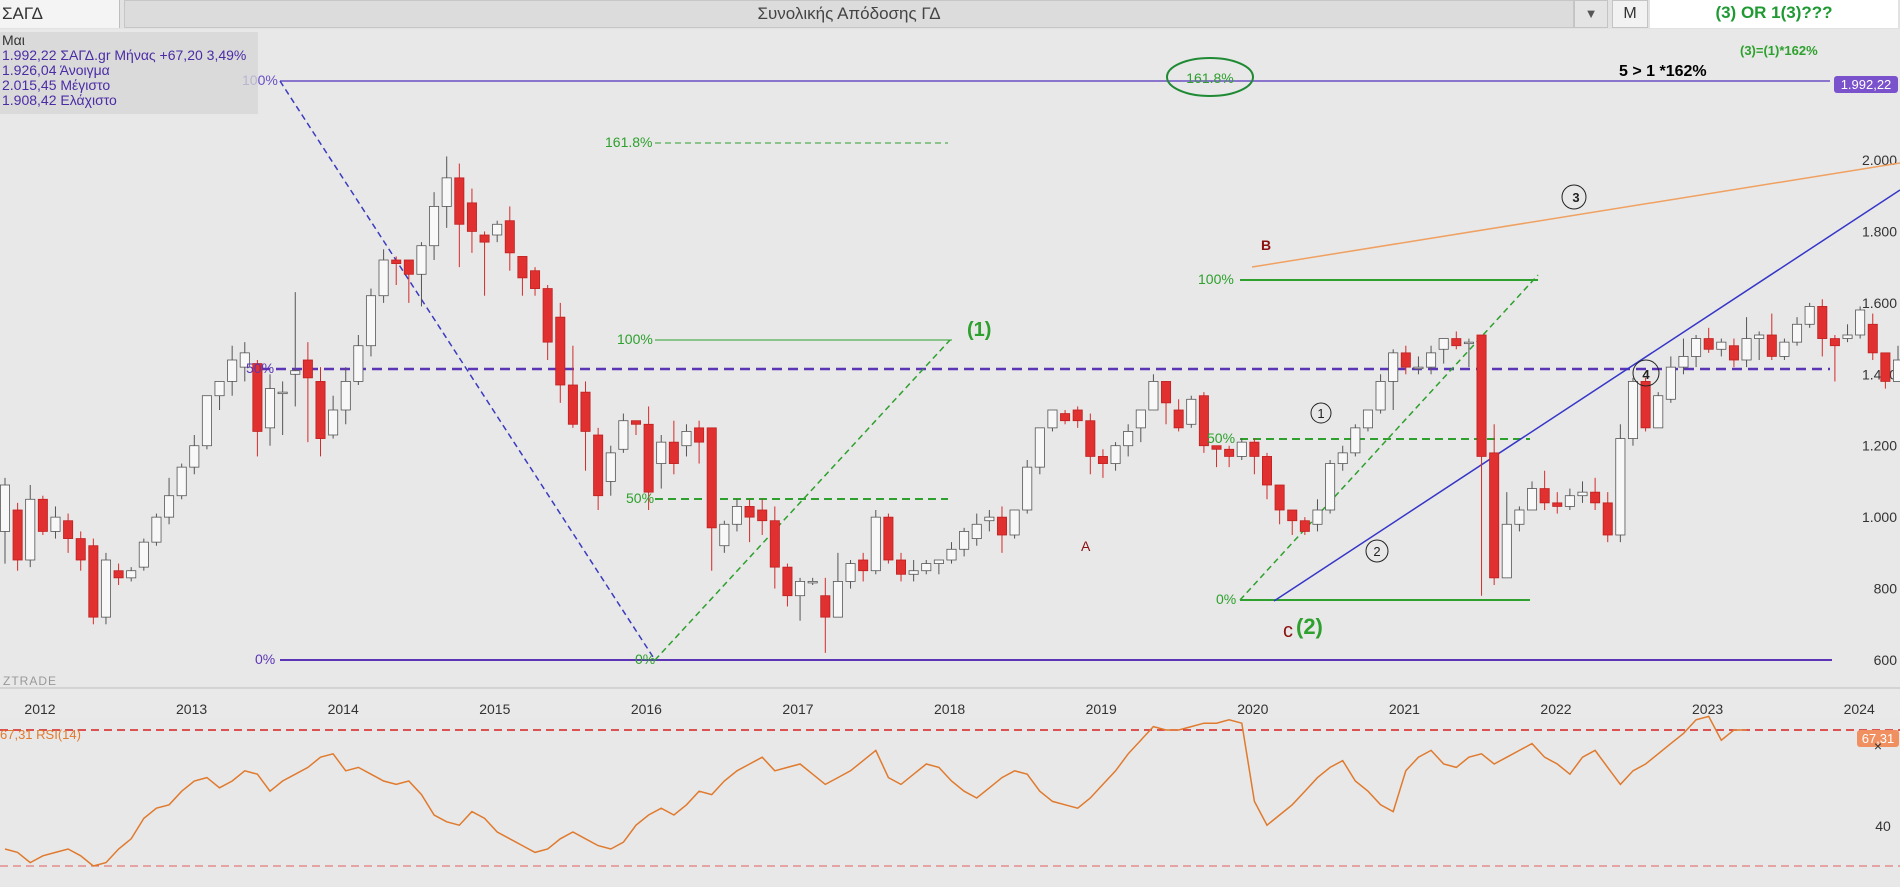 The height and width of the screenshot is (887, 1900). What do you see at coordinates (260, 368) in the screenshot?
I see `fib1-50-label: 50%` at bounding box center [260, 368].